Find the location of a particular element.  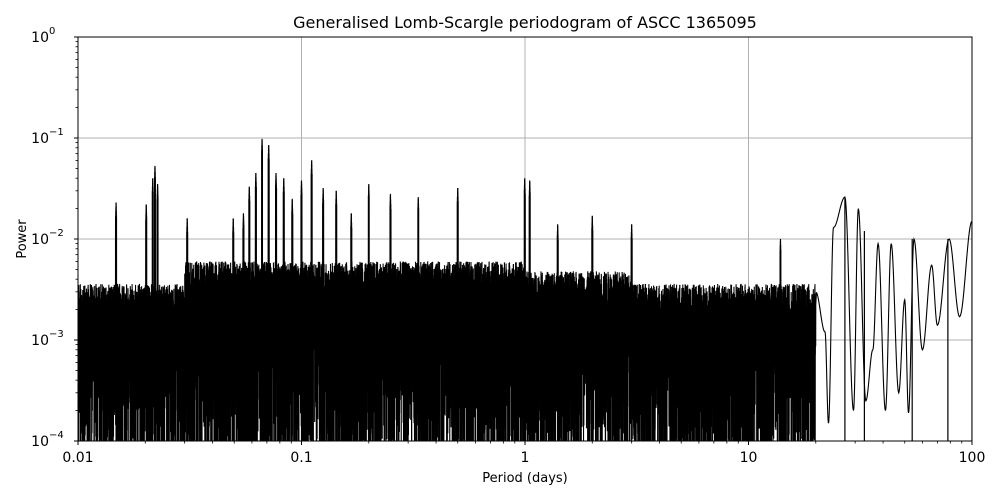

y-tick-label-exponent: −3 is located at coordinates (56, 334).